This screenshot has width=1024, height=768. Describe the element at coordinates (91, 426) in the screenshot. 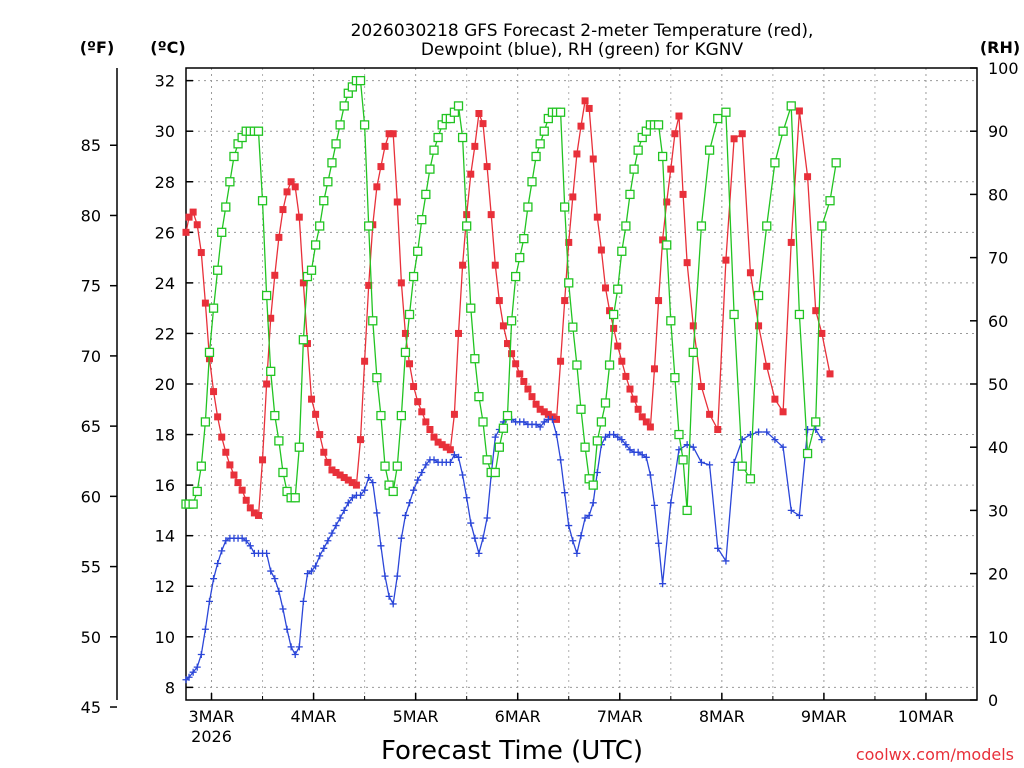

I see `fahrenheit-tick-label: 65` at that location.